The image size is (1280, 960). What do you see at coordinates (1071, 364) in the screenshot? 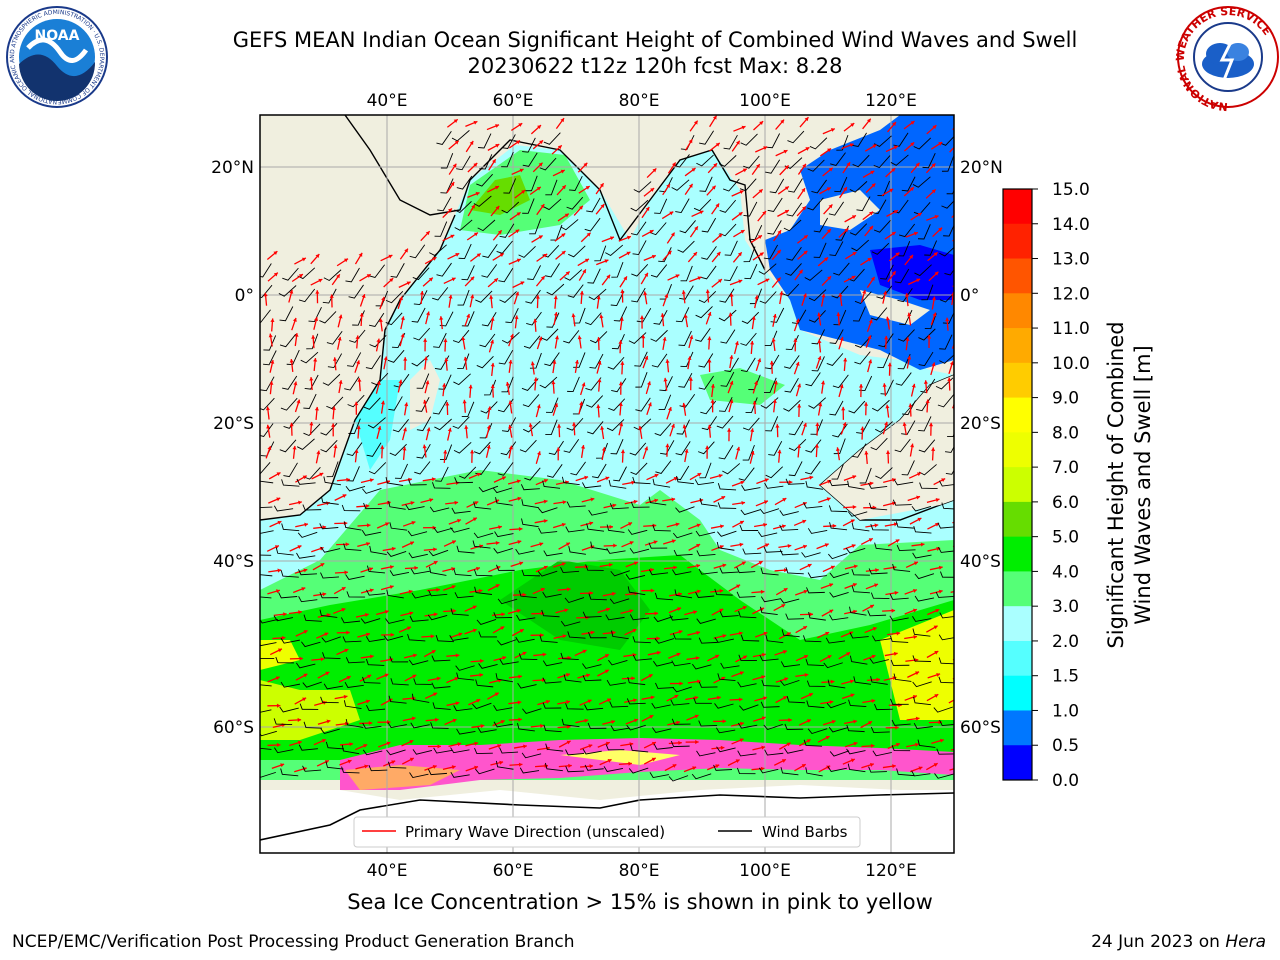
I see `colorbar-tick-label: 10.0` at bounding box center [1071, 364].